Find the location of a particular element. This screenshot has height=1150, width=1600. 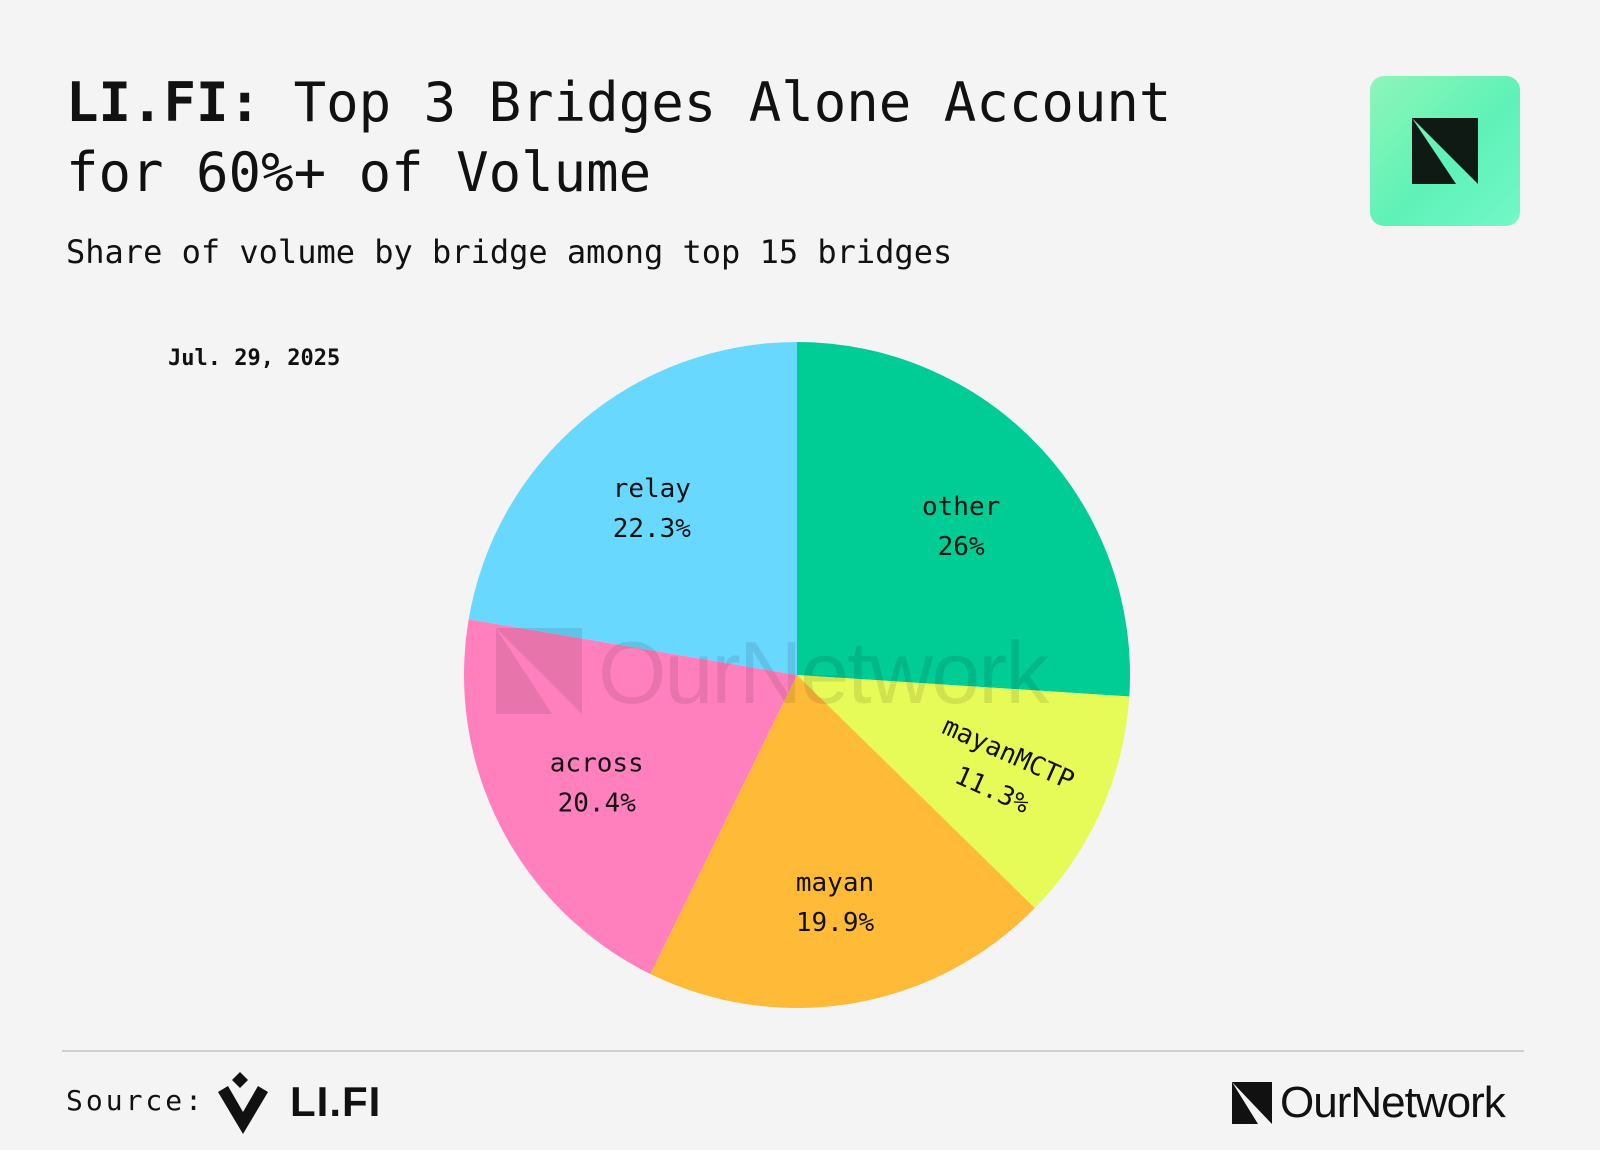

pie-slice-mayanmctp is located at coordinates (963, 792).